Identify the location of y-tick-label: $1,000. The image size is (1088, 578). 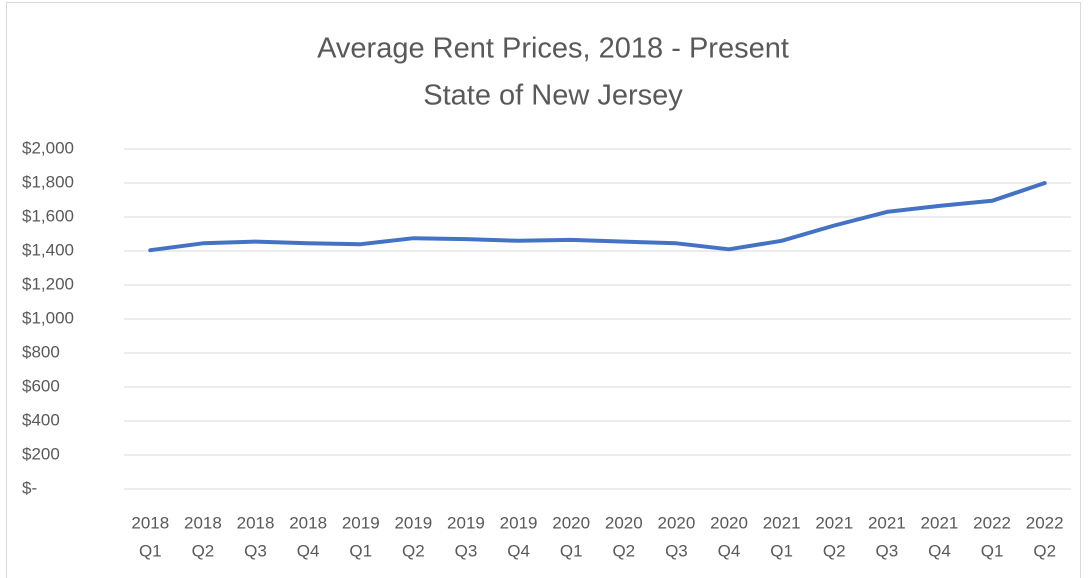
(48, 317).